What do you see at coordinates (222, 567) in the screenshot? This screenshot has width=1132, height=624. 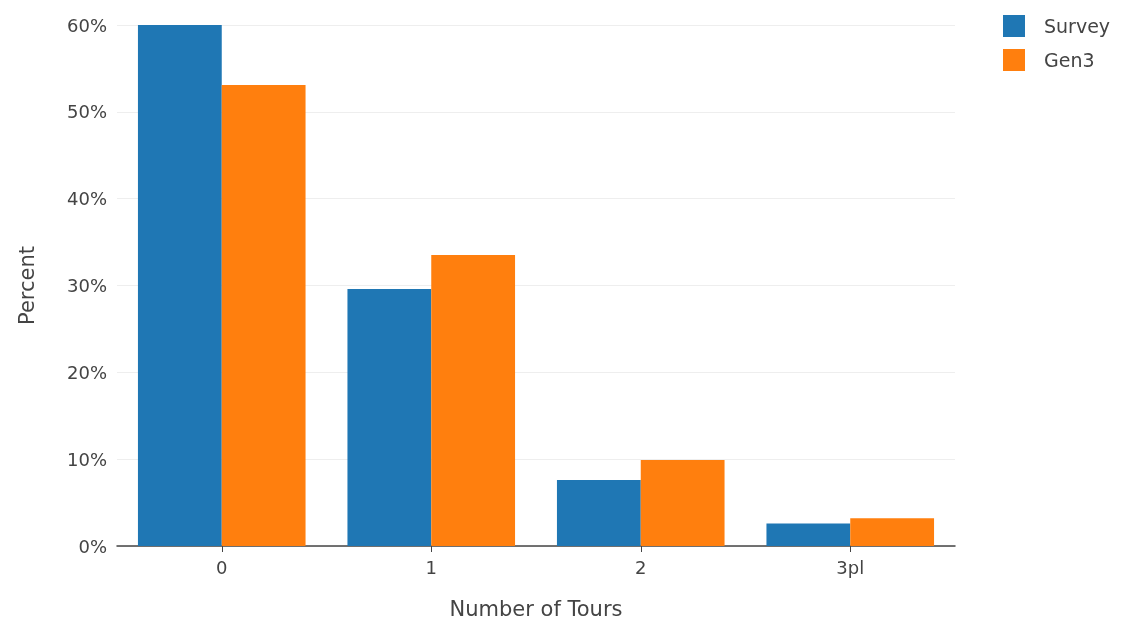 I see `x-tick-label: 0` at bounding box center [222, 567].